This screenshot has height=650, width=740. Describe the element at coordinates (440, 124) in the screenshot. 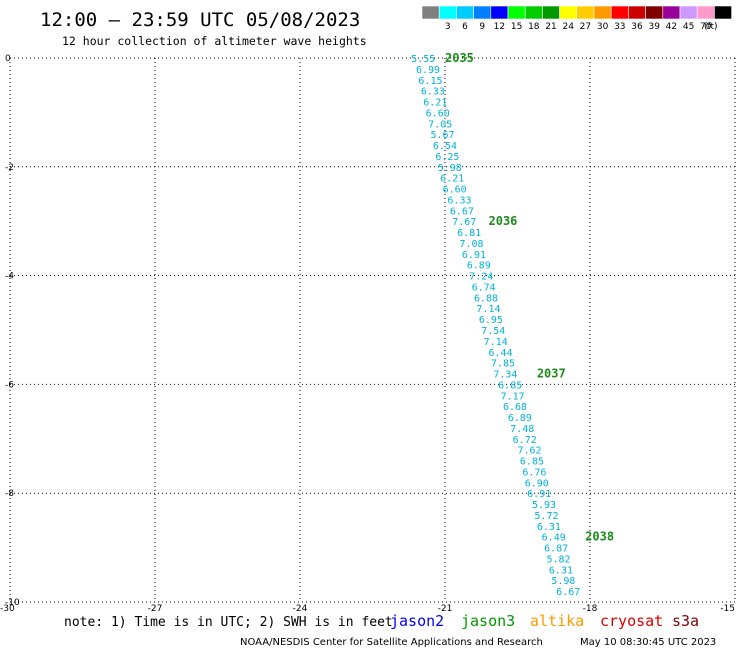

I see `wave-height-point: 7.05` at that location.